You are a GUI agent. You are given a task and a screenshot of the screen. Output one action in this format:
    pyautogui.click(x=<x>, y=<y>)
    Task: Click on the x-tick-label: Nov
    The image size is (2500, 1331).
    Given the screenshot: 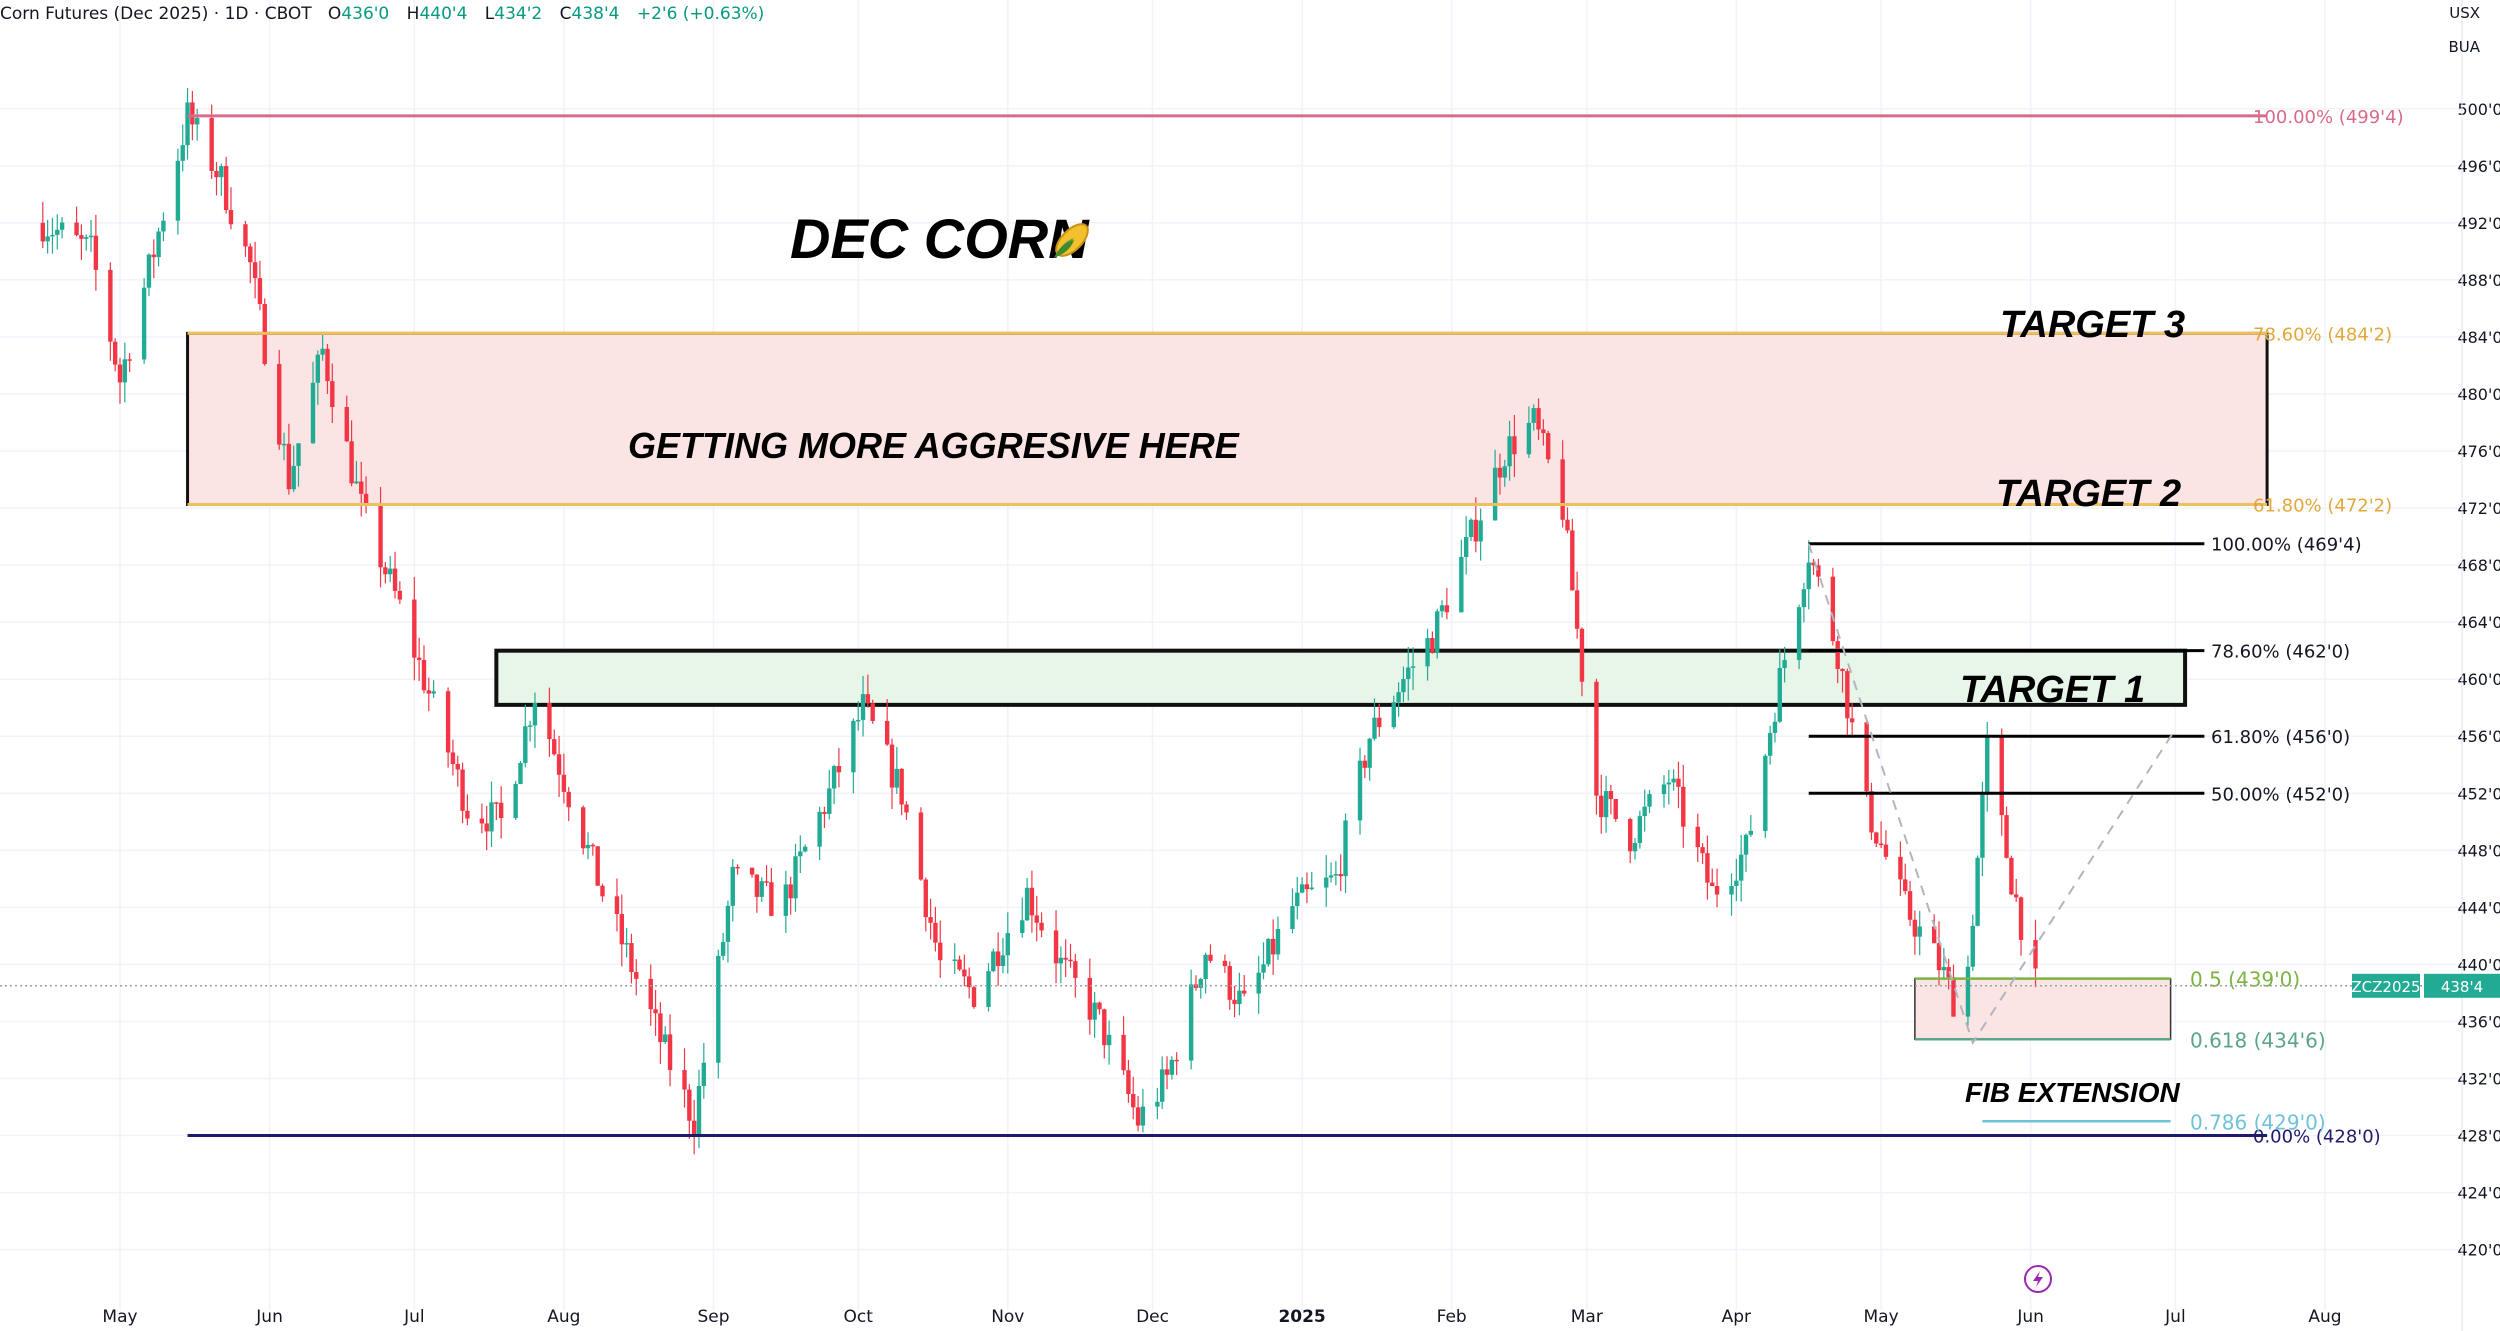 What is the action you would take?
    pyautogui.click(x=1007, y=1317)
    